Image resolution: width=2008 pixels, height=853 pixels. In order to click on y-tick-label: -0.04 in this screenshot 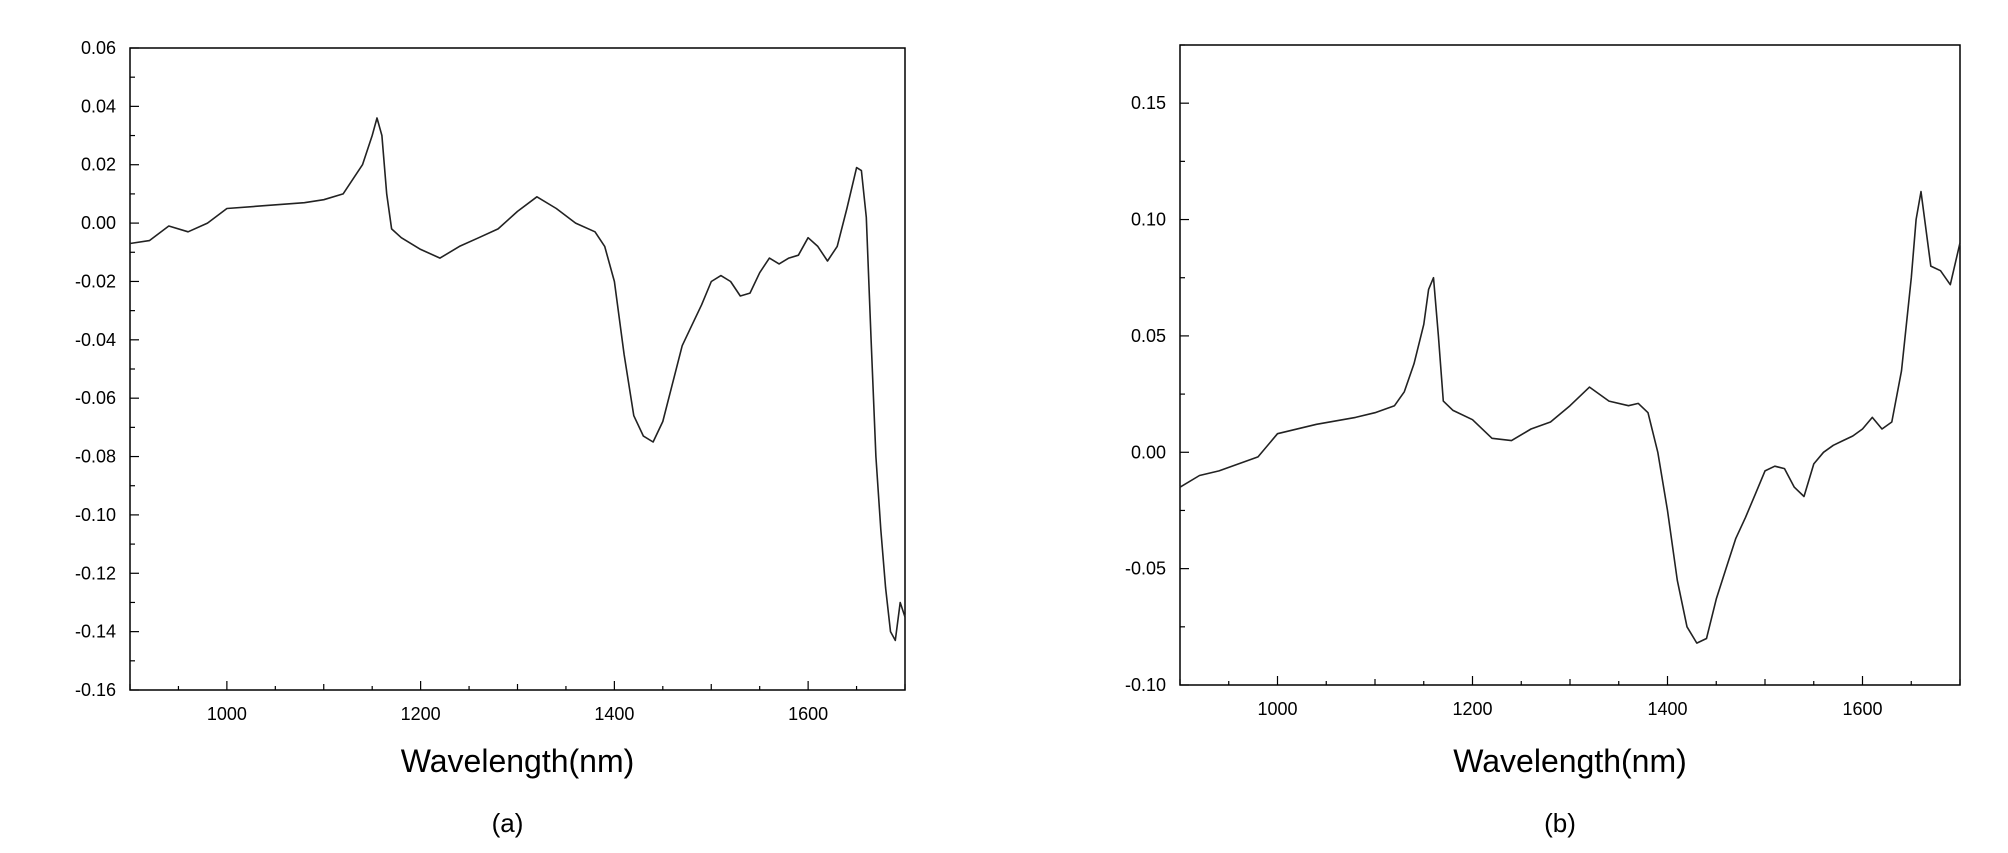, I will do `click(95, 340)`.